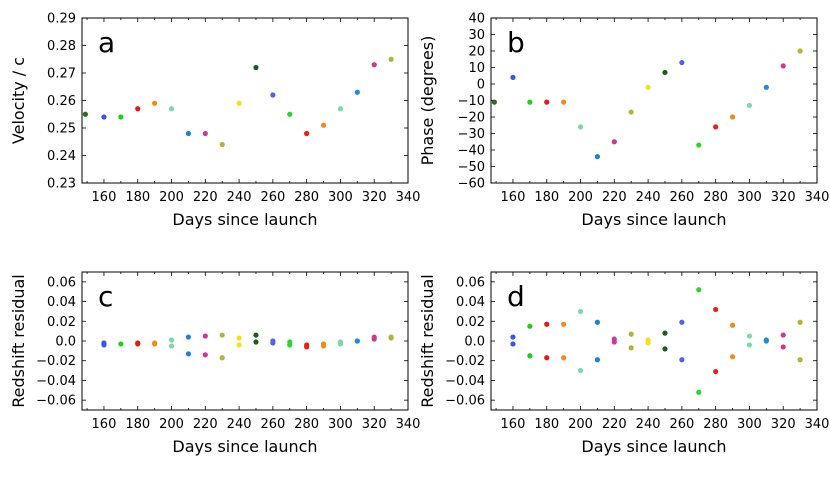 The height and width of the screenshot is (480, 830). I want to click on y-tick-label: 0.24, so click(61, 156).